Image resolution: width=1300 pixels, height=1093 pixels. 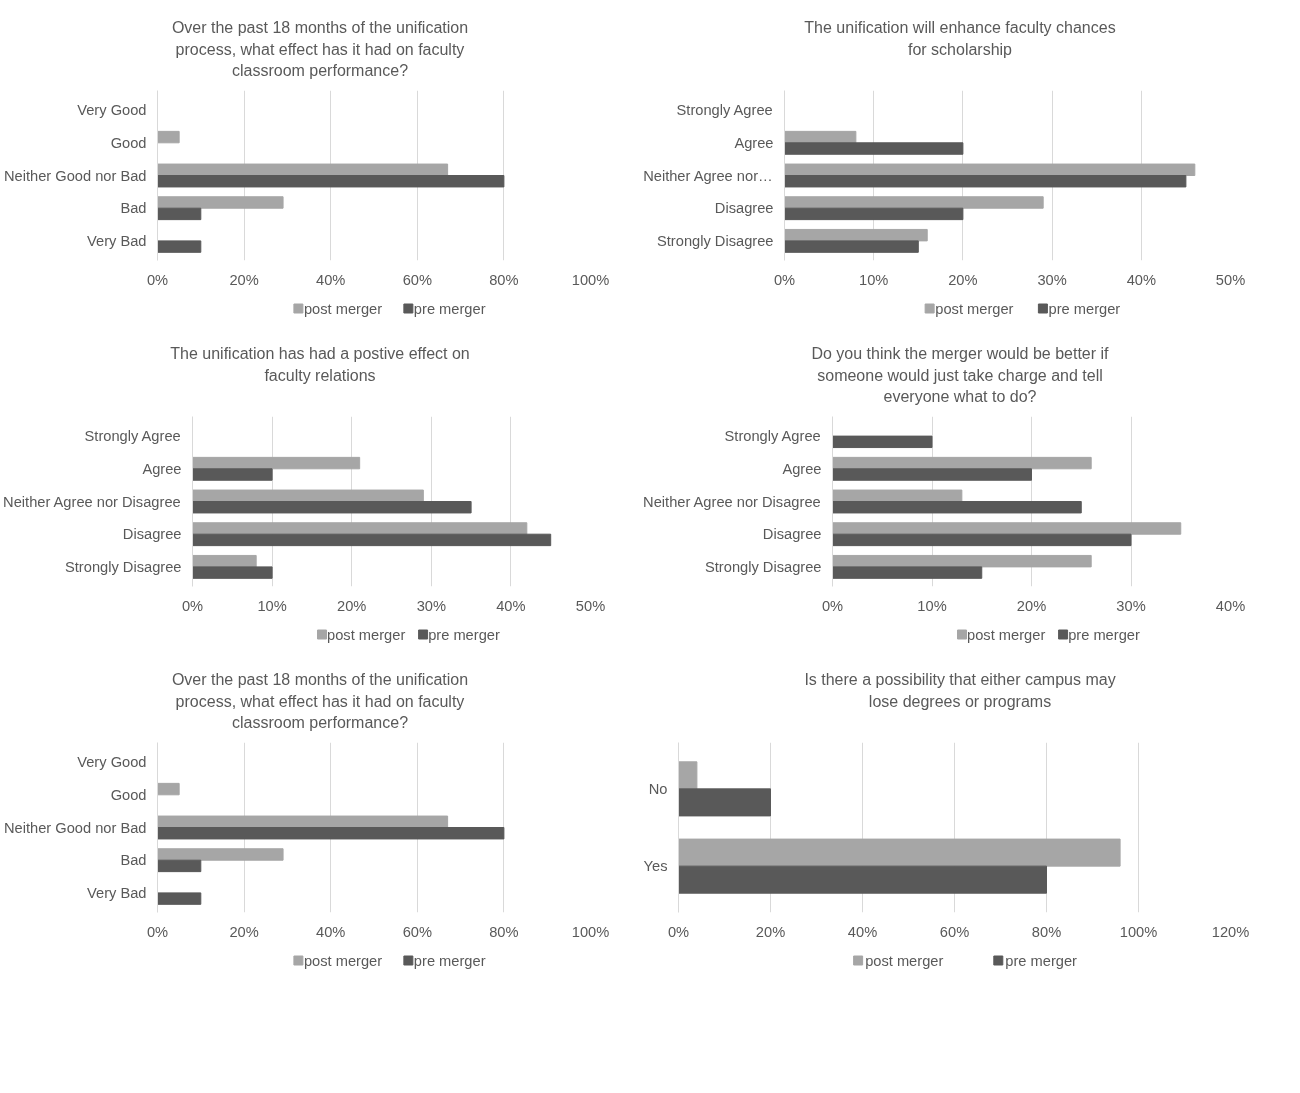 What do you see at coordinates (960, 376) in the screenshot?
I see `chart-title: Do you think the merger would be better if someone would just take charge and tell everyone what to do?` at bounding box center [960, 376].